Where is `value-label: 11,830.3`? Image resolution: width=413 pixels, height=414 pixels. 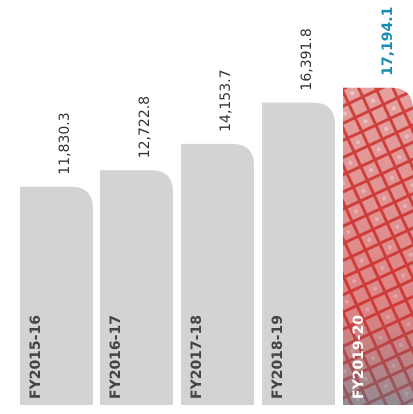
value-label: 11,830.3 is located at coordinates (65, 143).